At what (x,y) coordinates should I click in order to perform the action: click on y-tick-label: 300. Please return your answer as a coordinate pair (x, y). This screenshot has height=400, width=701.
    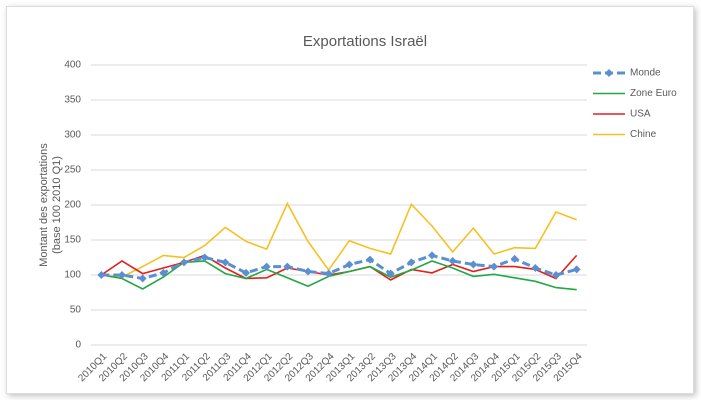
    Looking at the image, I should click on (72, 135).